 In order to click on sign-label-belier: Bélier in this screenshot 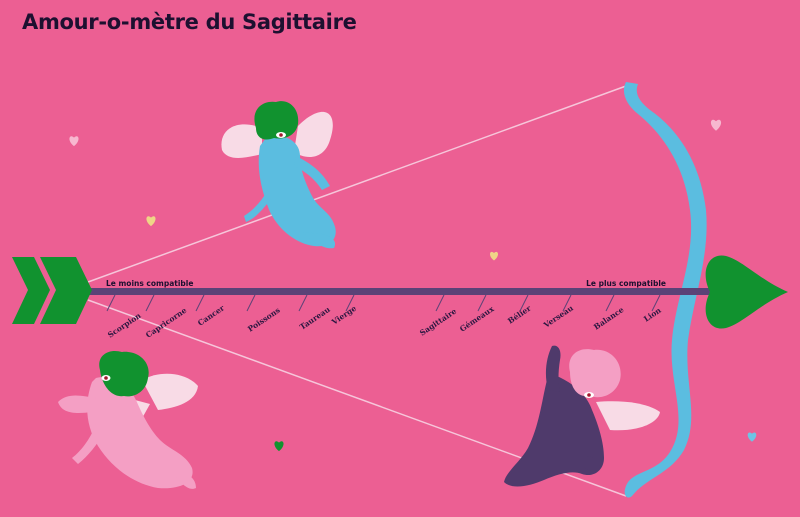, I will do `click(519, 314)`.